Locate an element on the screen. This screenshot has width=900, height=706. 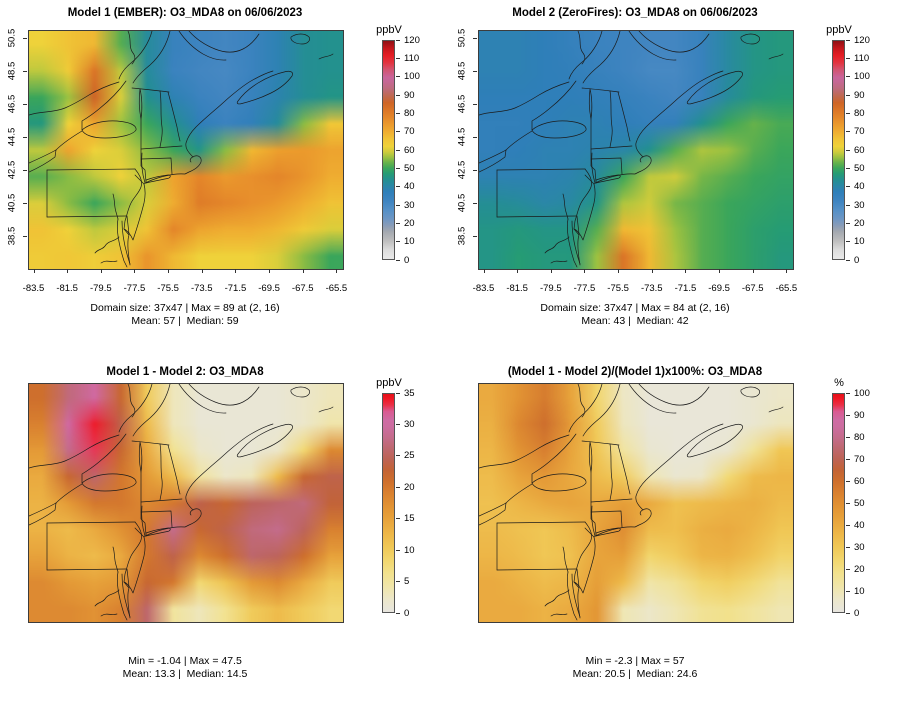
heatmap-model2 is located at coordinates (636, 150).